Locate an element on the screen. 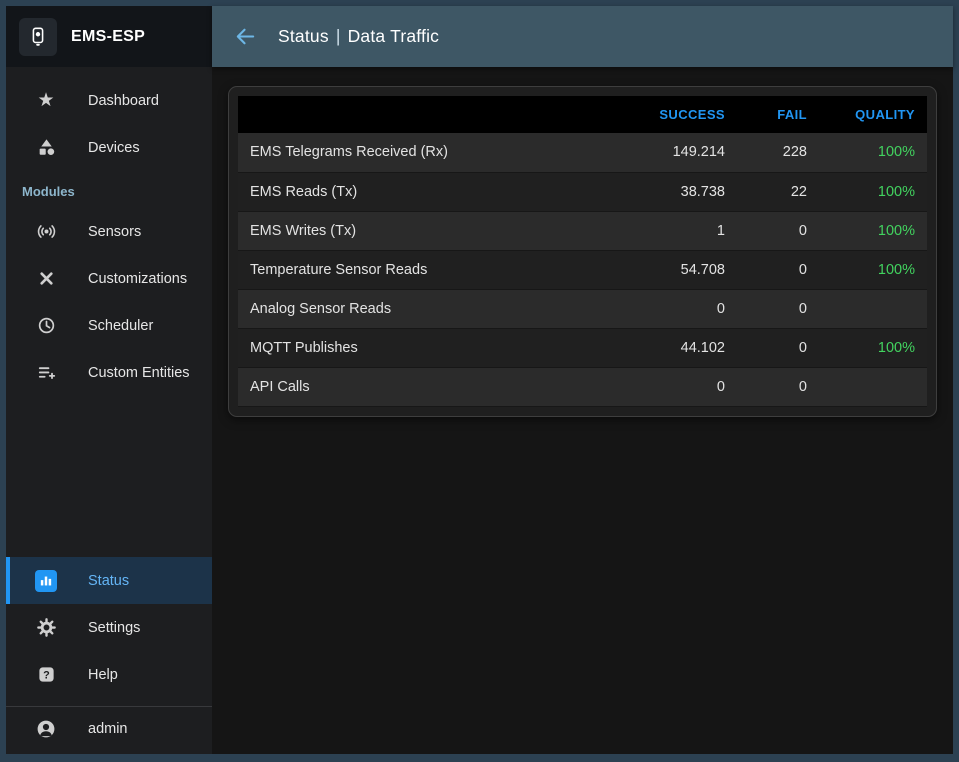  sidebar-nav: ★ Dashboard Devices Modules is located at coordinates (109, 231).